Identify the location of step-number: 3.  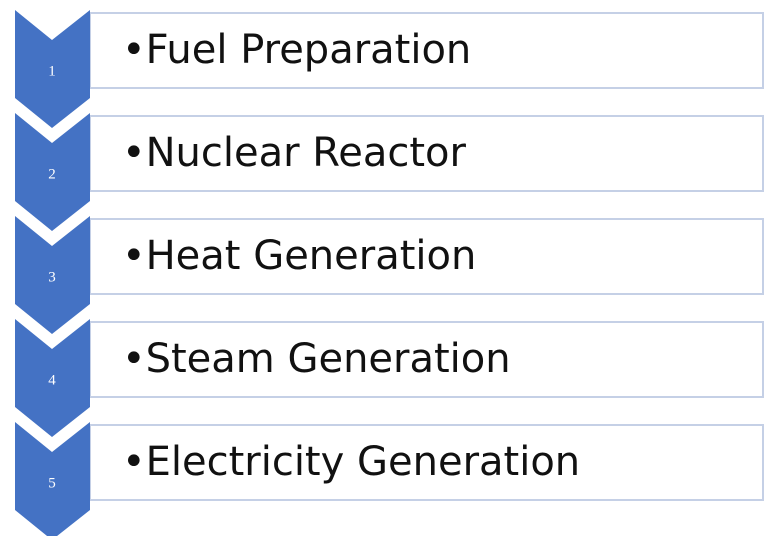
(52, 277).